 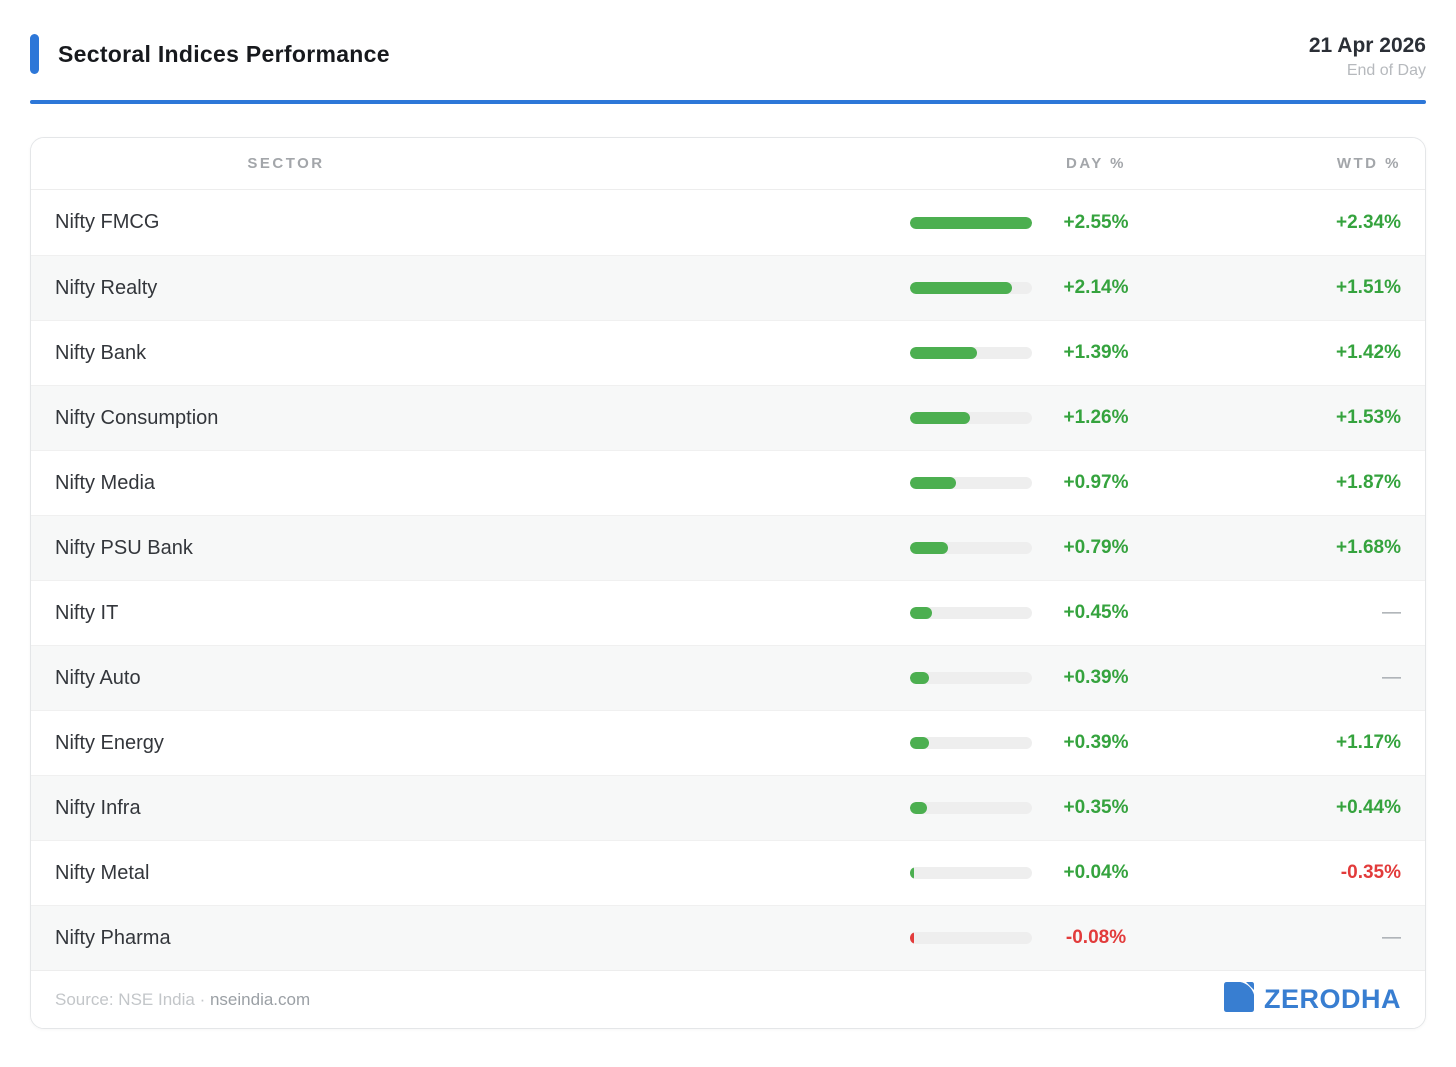 What do you see at coordinates (728, 222) in the screenshot?
I see `table-row: Nifty FMCG +2.55% +2.34%` at bounding box center [728, 222].